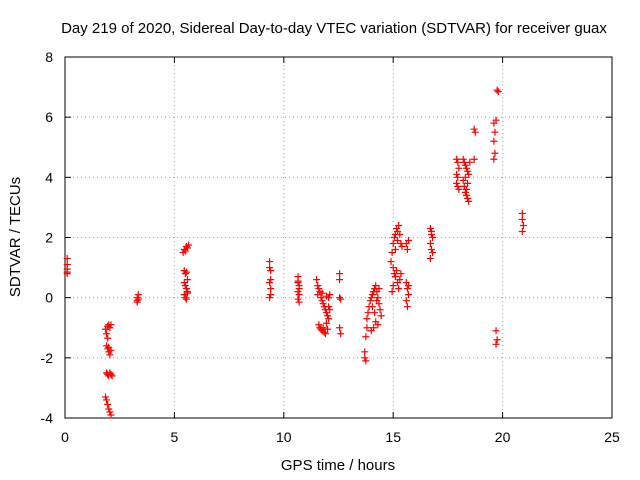 Image resolution: width=640 pixels, height=480 pixels. Describe the element at coordinates (338, 465) in the screenshot. I see `x-axis-label: GPS time / hours` at that location.